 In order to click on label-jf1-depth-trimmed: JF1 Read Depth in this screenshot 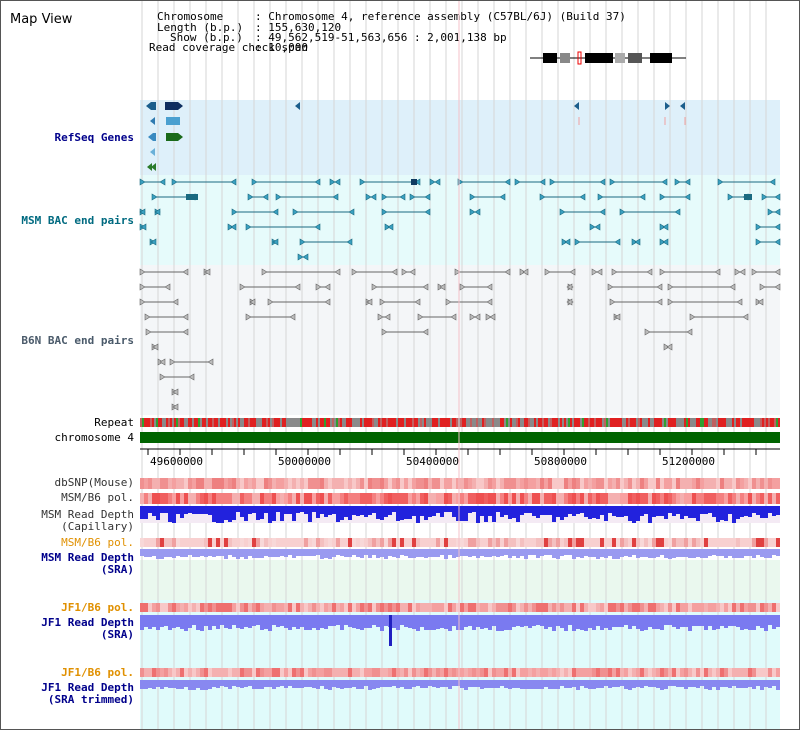, I will do `click(87, 687)`.